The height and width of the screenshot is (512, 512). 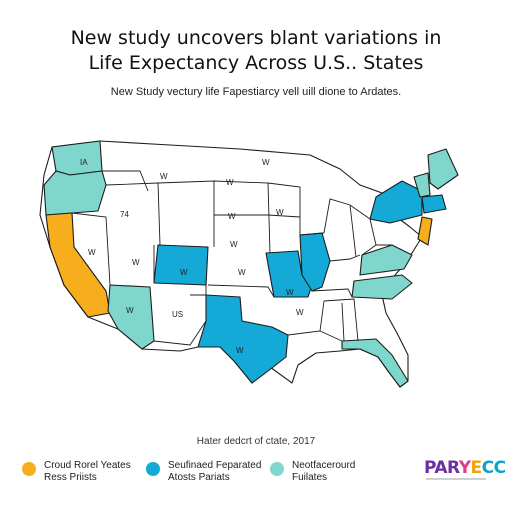 I want to click on legend-label: Seufinaed Feparated, so click(x=215, y=465).